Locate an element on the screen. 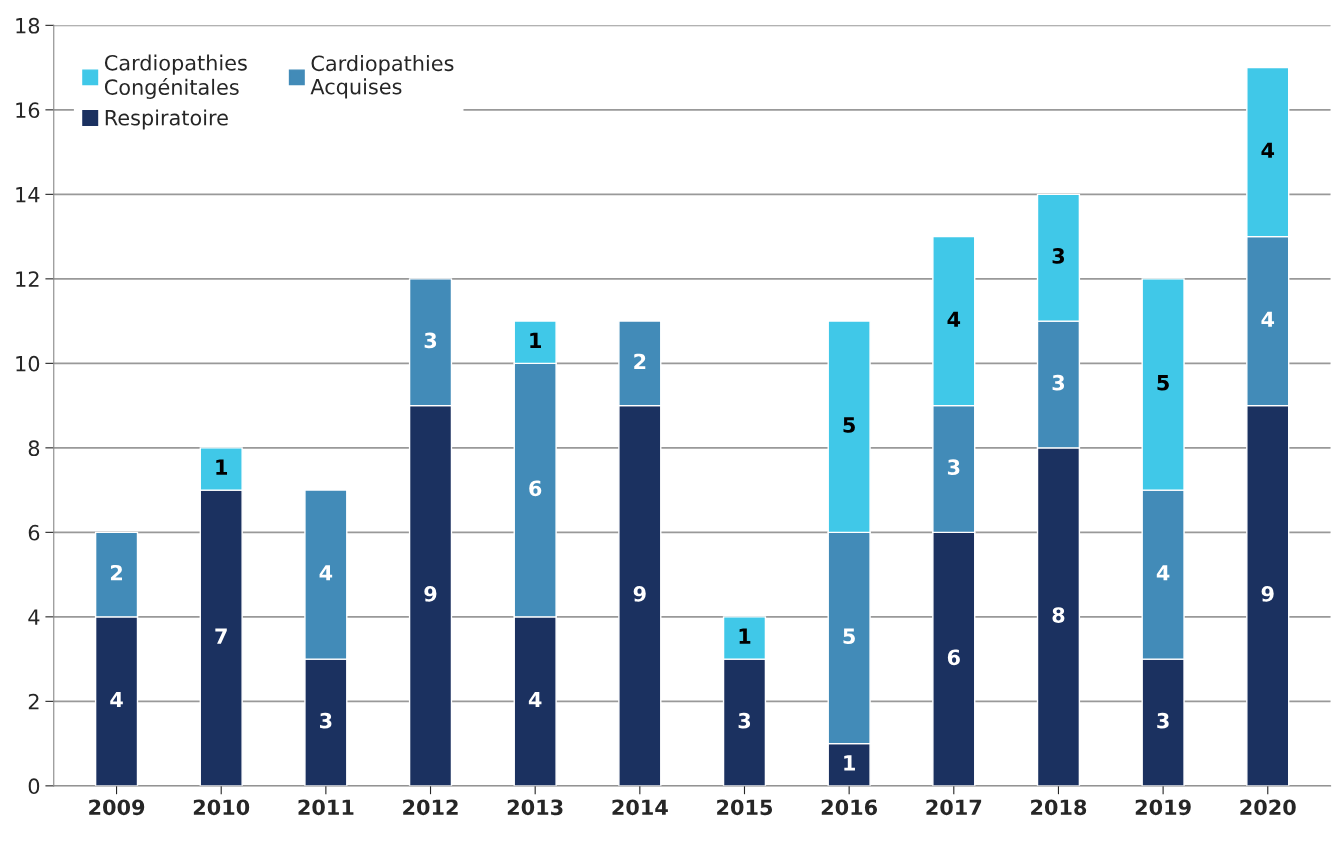 Image resolution: width=1344 pixels, height=845 pixels. legend-label: Cardiopathies Congénitales is located at coordinates (175, 77).